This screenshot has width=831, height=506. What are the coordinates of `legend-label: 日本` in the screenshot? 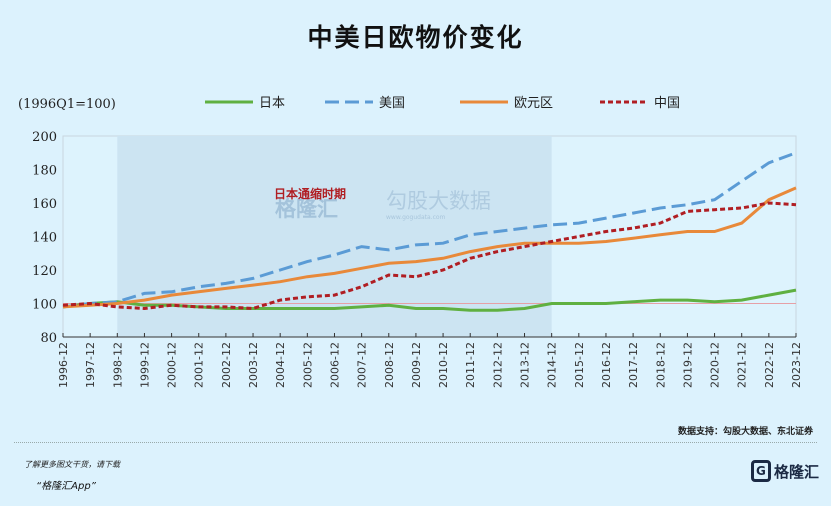 It's located at (272, 103).